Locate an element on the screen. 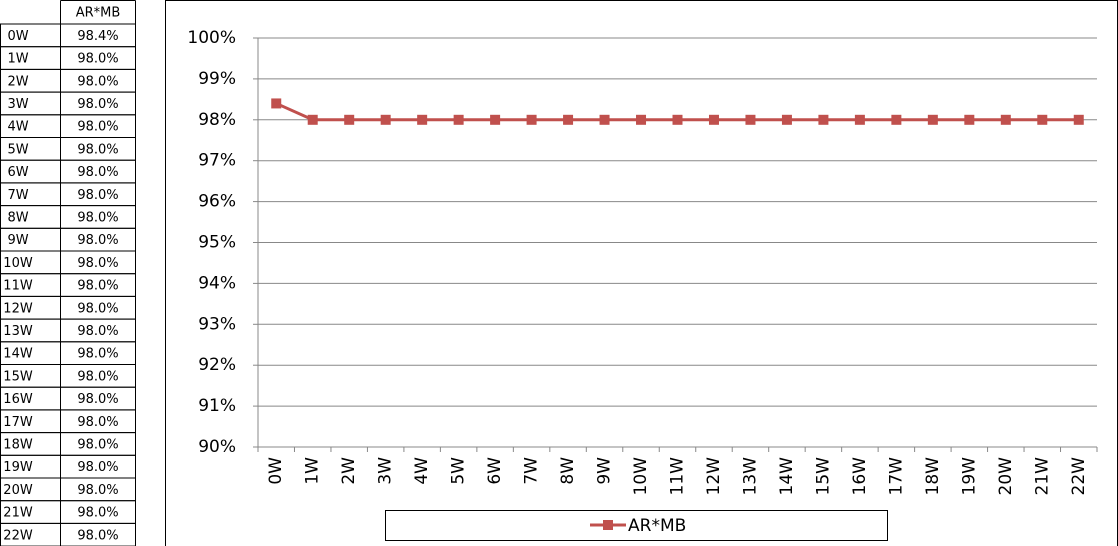 The image size is (1118, 546). row-label: 1W is located at coordinates (17, 59).